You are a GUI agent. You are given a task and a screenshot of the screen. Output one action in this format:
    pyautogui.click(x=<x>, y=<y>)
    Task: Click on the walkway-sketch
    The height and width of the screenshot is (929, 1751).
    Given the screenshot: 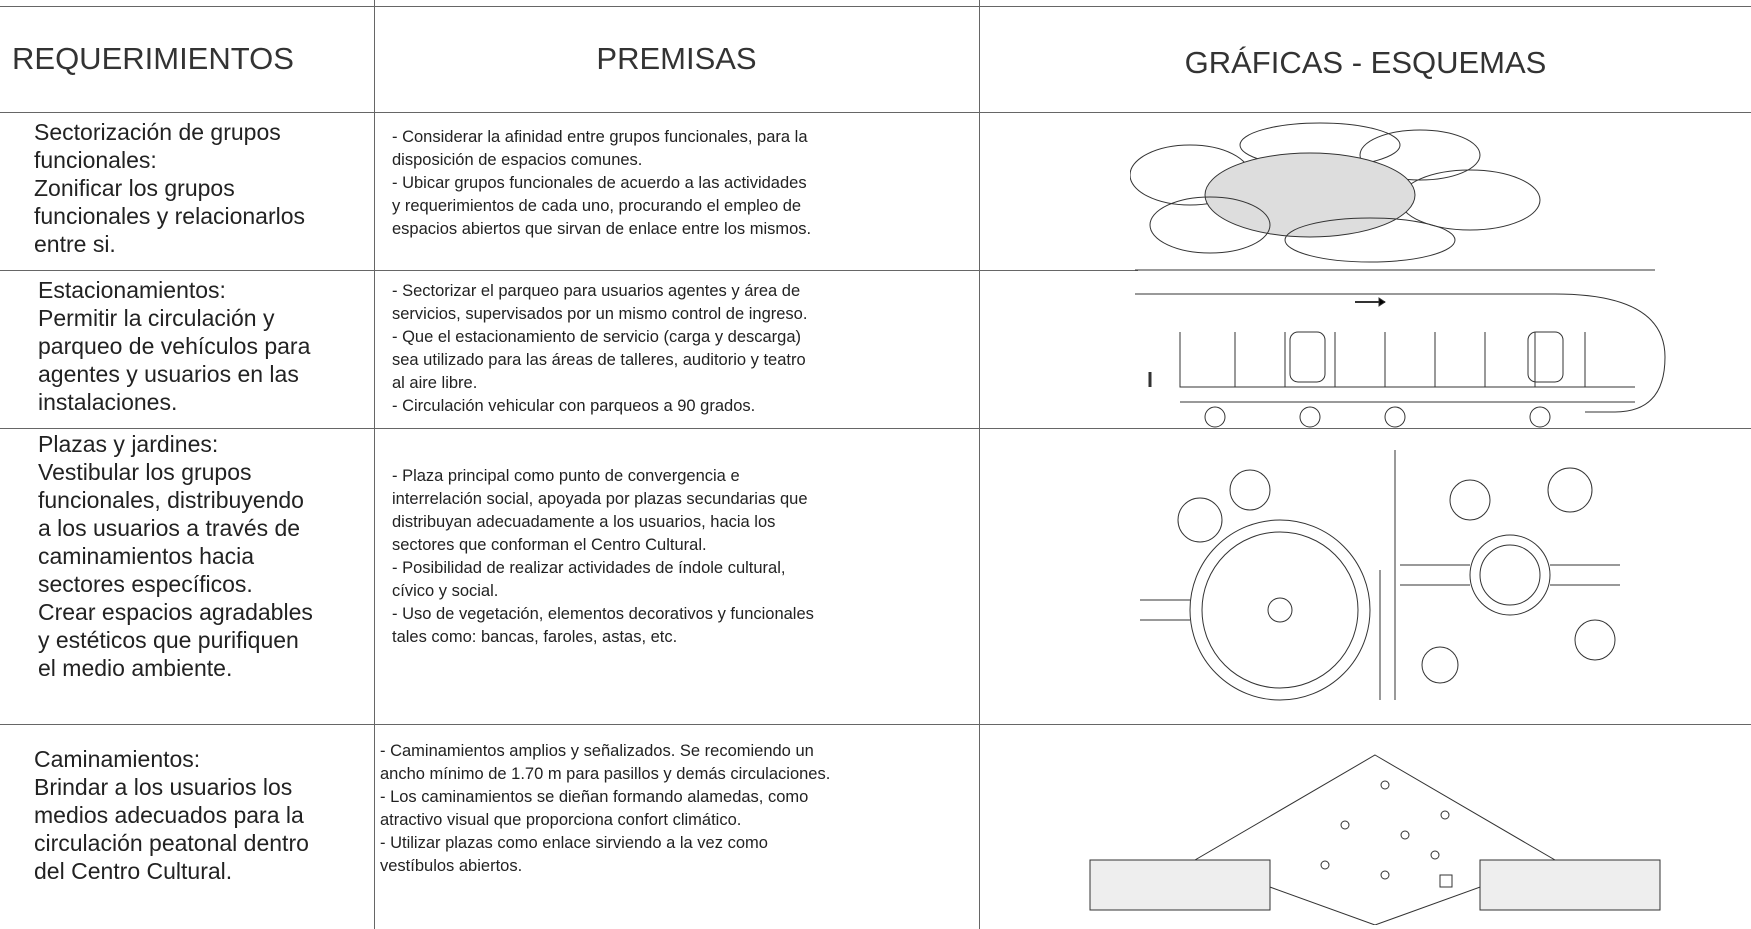 What is the action you would take?
    pyautogui.click(x=1375, y=839)
    